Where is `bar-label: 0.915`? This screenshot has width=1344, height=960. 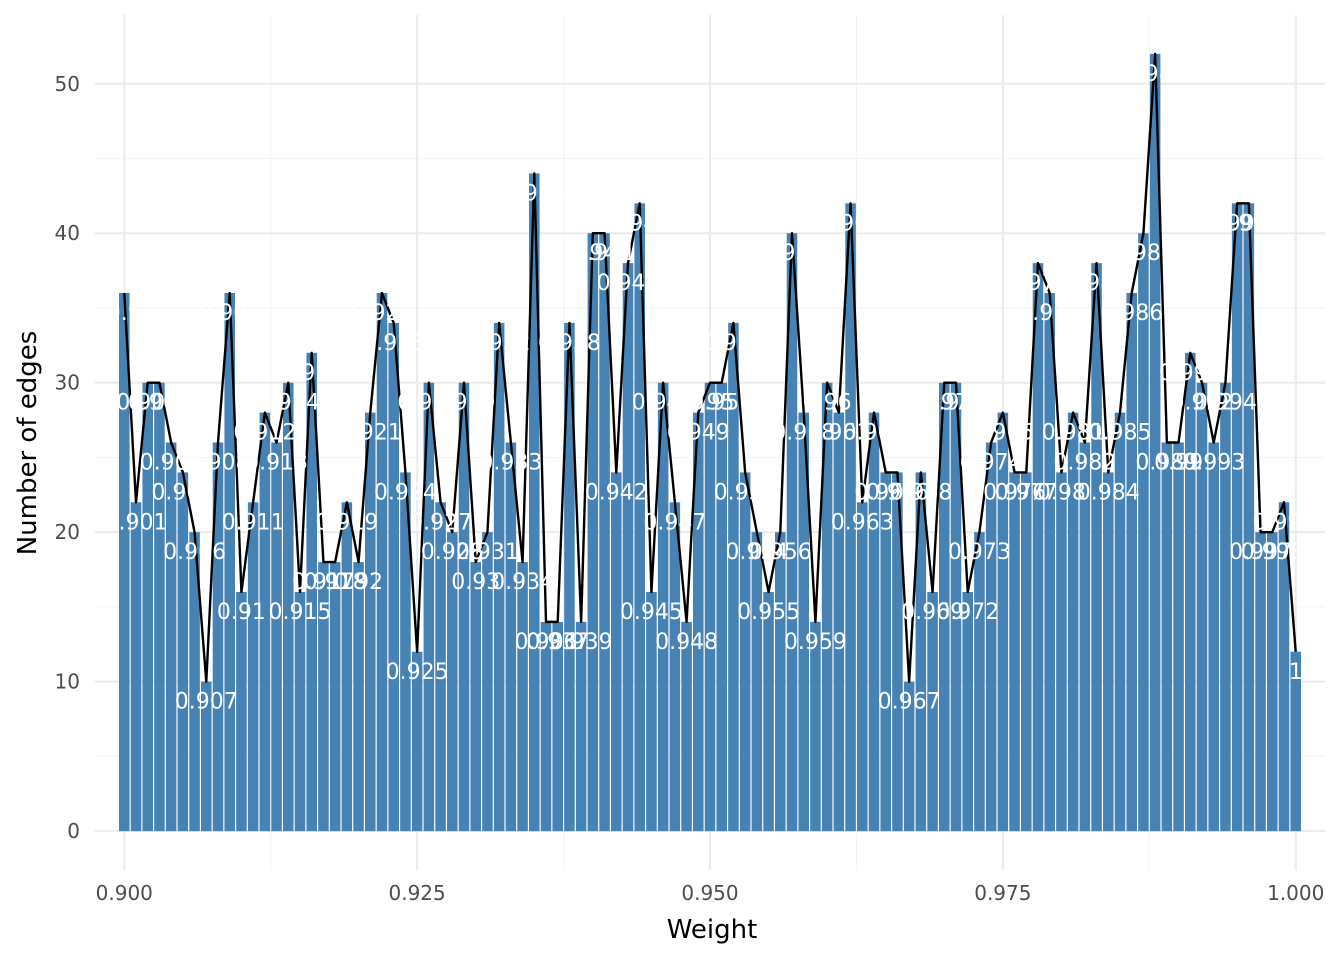 bar-label: 0.915 is located at coordinates (300, 612).